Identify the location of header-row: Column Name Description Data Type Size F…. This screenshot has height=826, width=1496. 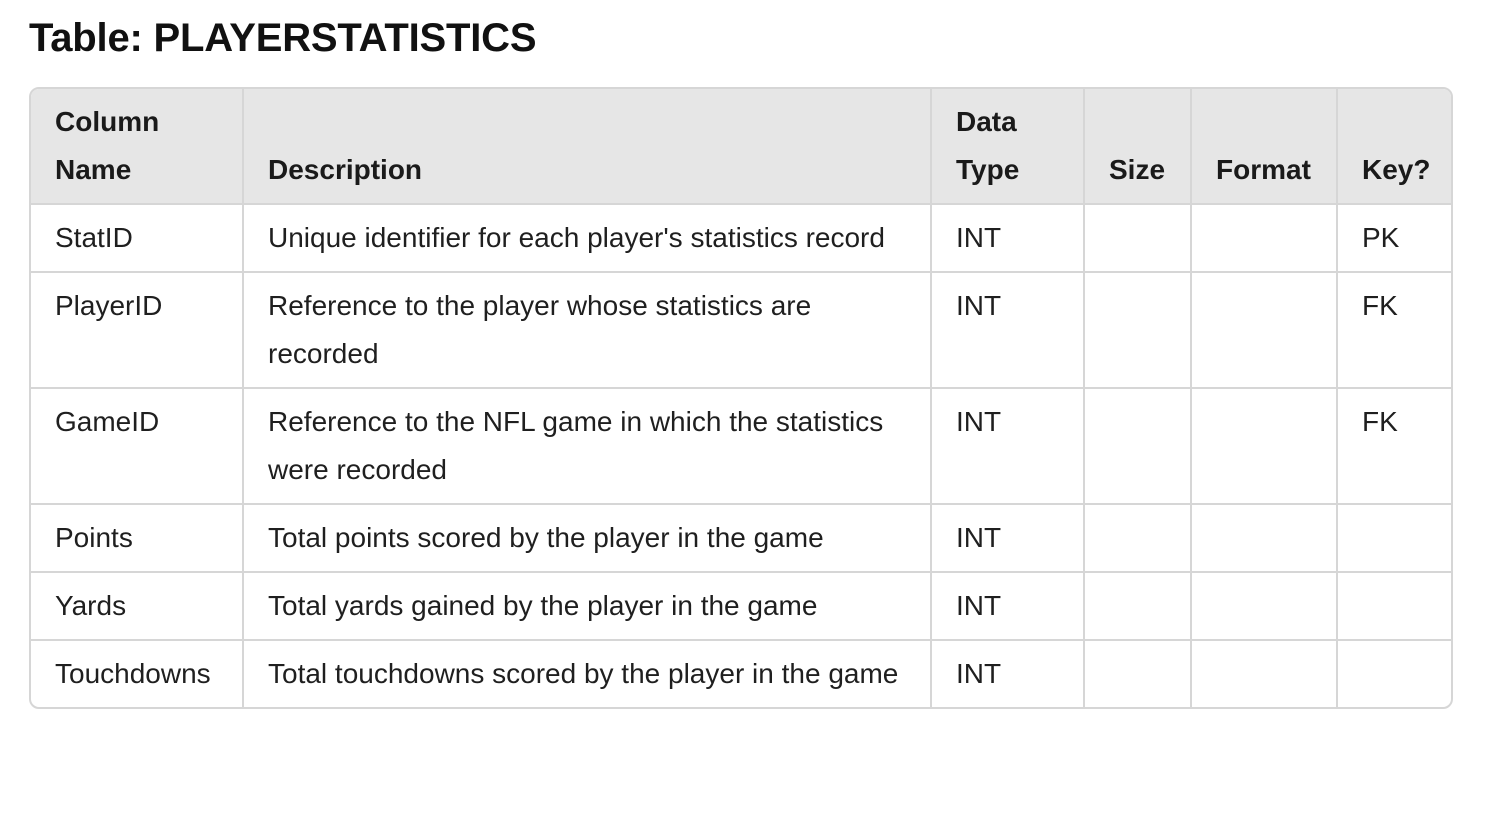
(741, 147).